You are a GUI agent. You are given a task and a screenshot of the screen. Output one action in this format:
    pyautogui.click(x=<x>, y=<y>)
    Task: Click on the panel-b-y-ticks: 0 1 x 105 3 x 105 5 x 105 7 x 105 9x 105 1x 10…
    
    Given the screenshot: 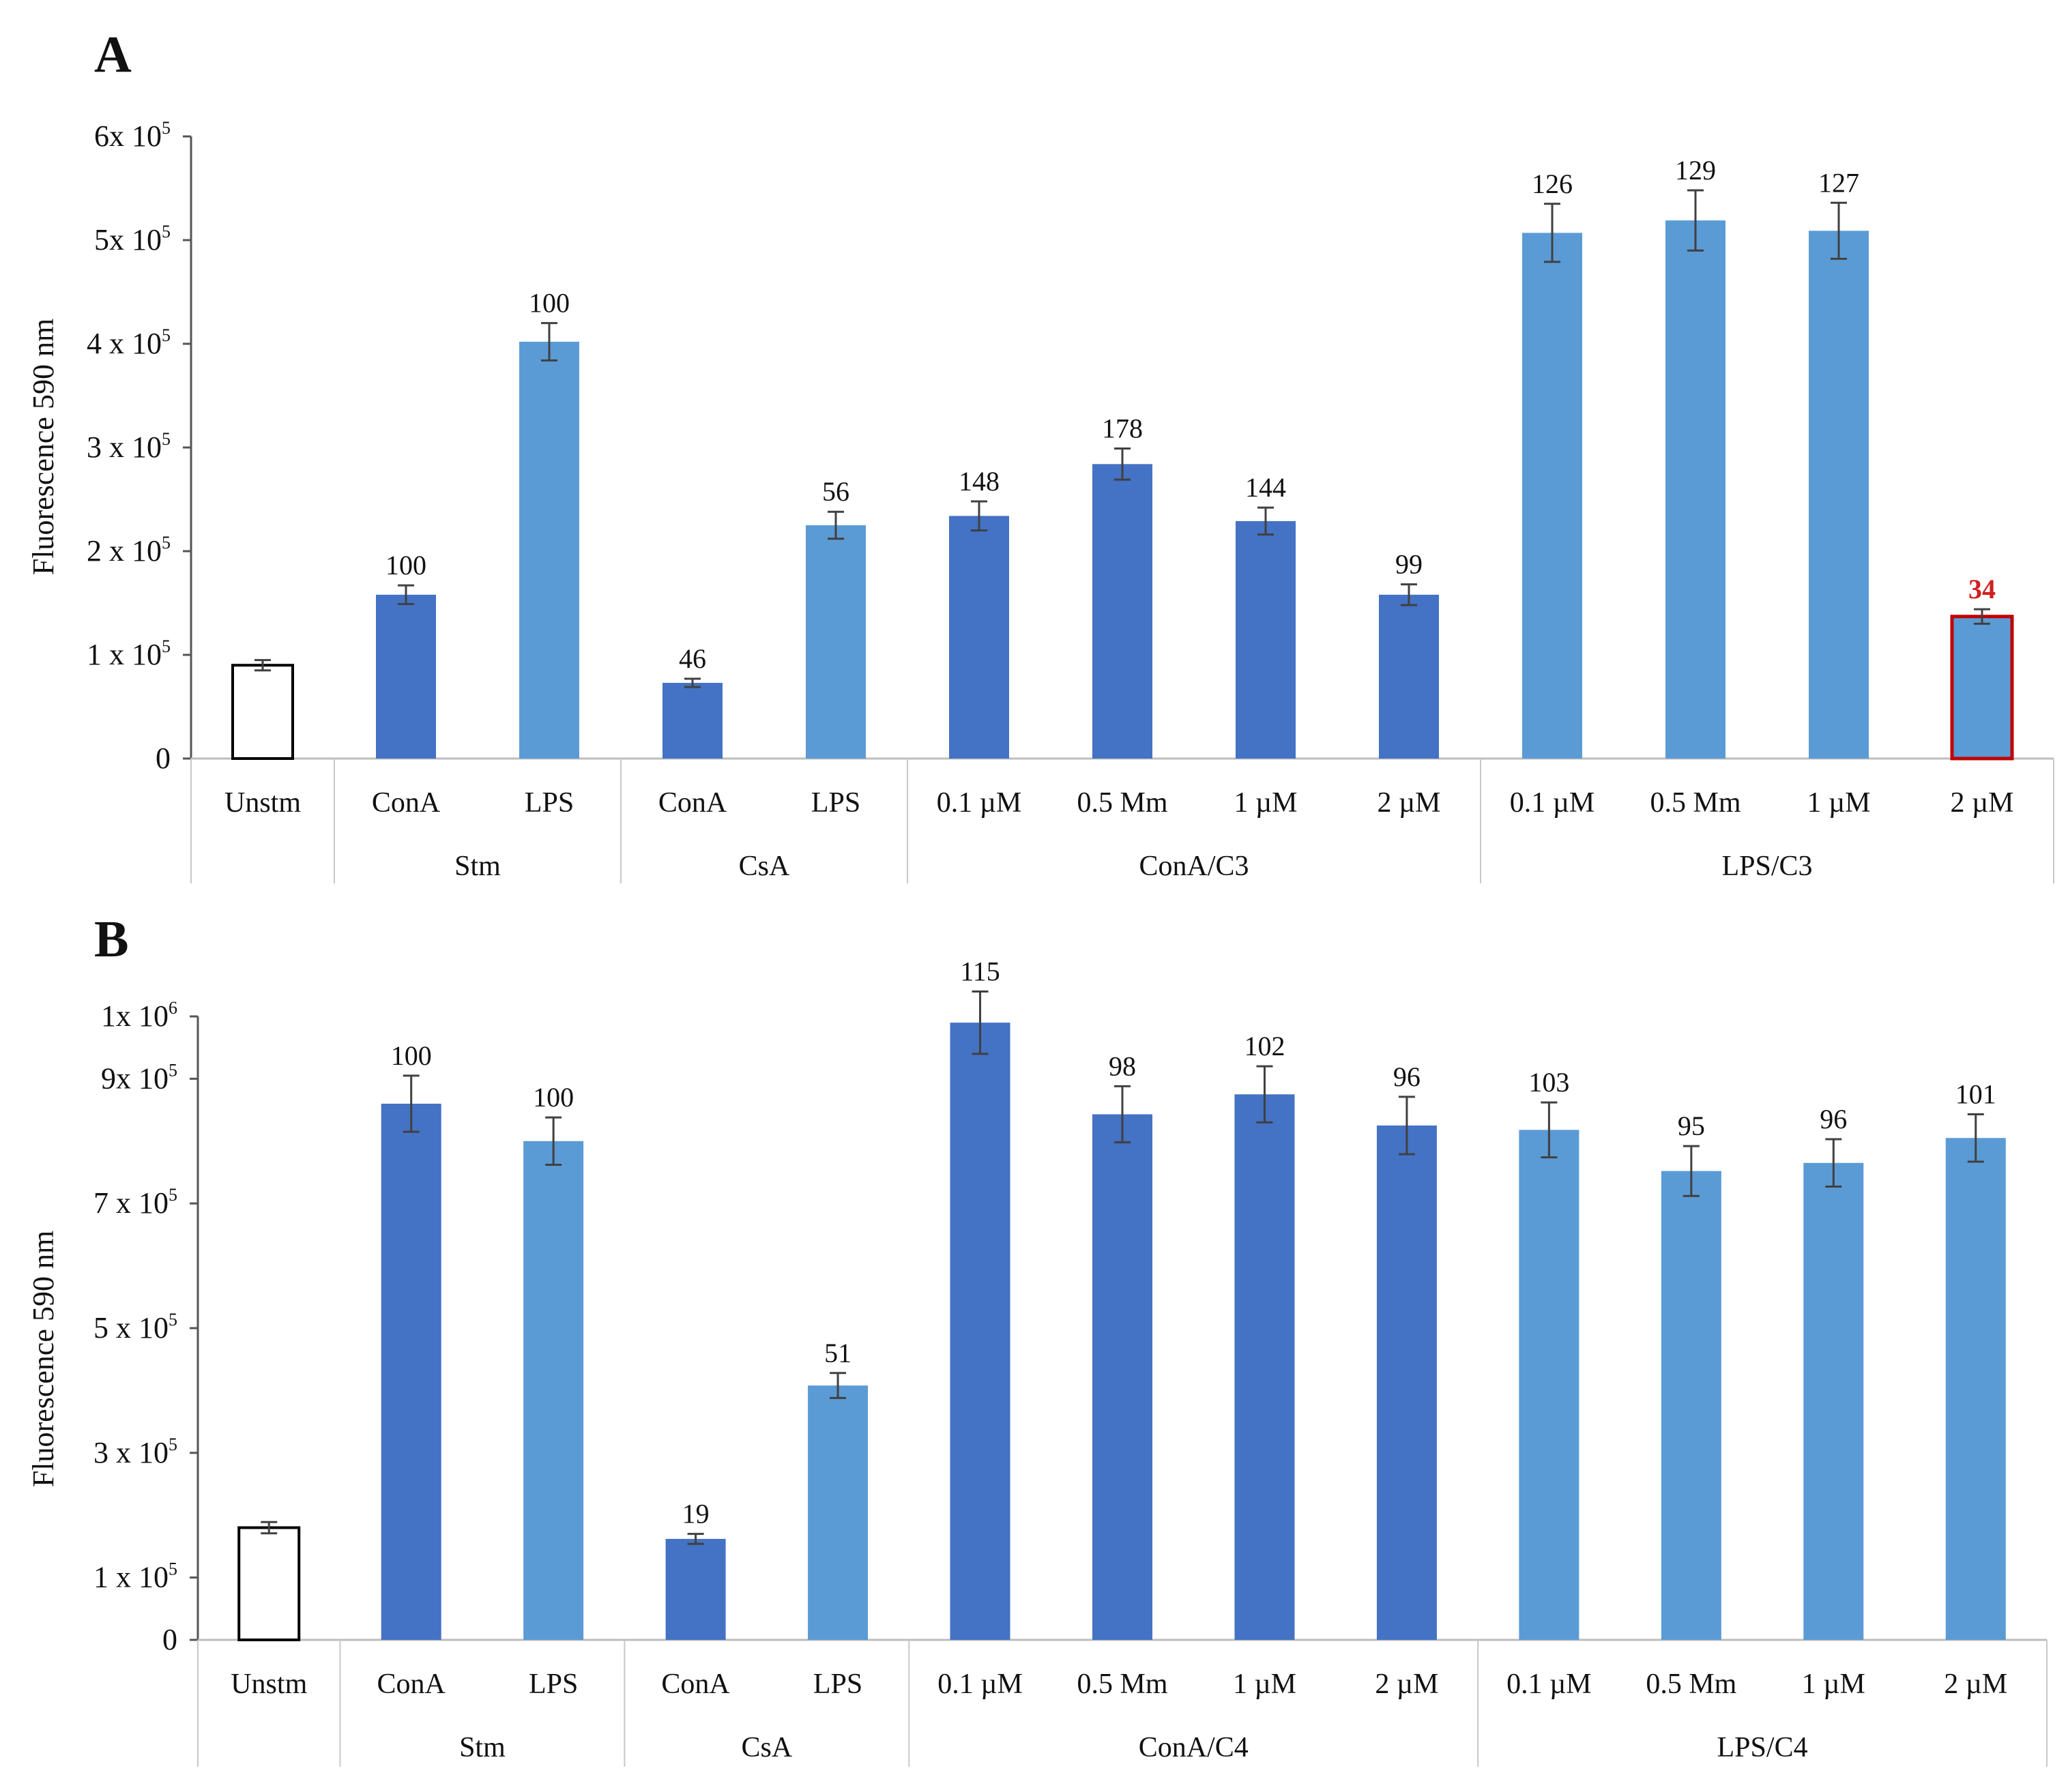 What is the action you would take?
    pyautogui.click(x=145, y=1327)
    